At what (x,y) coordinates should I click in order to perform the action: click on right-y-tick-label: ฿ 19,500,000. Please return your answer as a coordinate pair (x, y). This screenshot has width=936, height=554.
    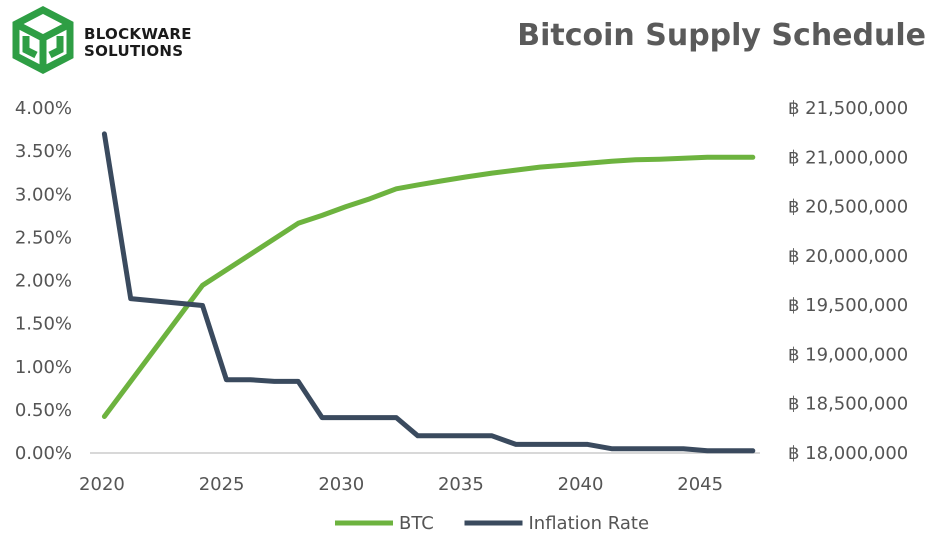
    Looking at the image, I should click on (848, 305).